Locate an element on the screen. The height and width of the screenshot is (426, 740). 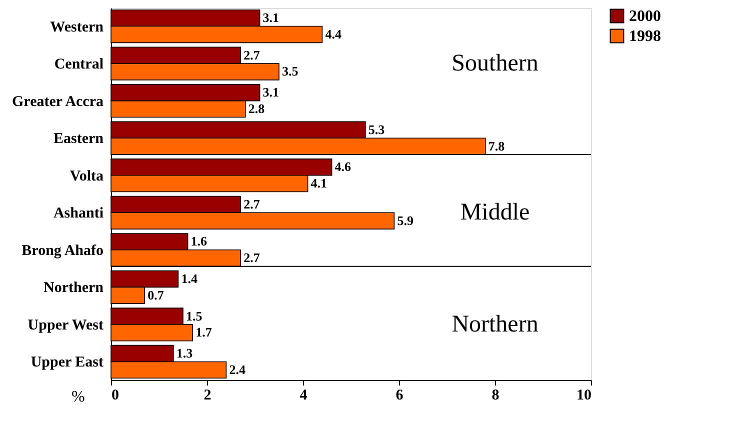
data-label: 1.7 is located at coordinates (204, 332).